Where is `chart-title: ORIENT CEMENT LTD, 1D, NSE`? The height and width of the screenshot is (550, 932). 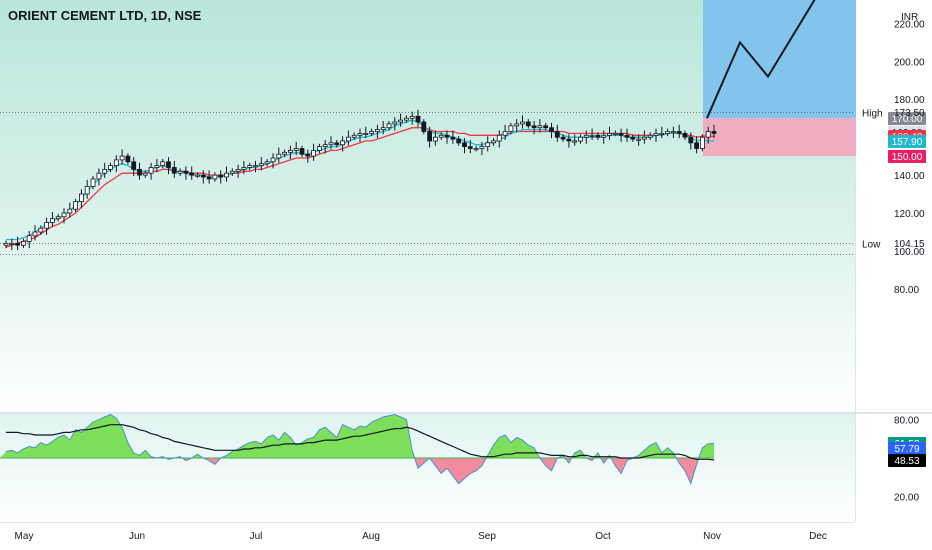 chart-title: ORIENT CEMENT LTD, 1D, NSE is located at coordinates (105, 15).